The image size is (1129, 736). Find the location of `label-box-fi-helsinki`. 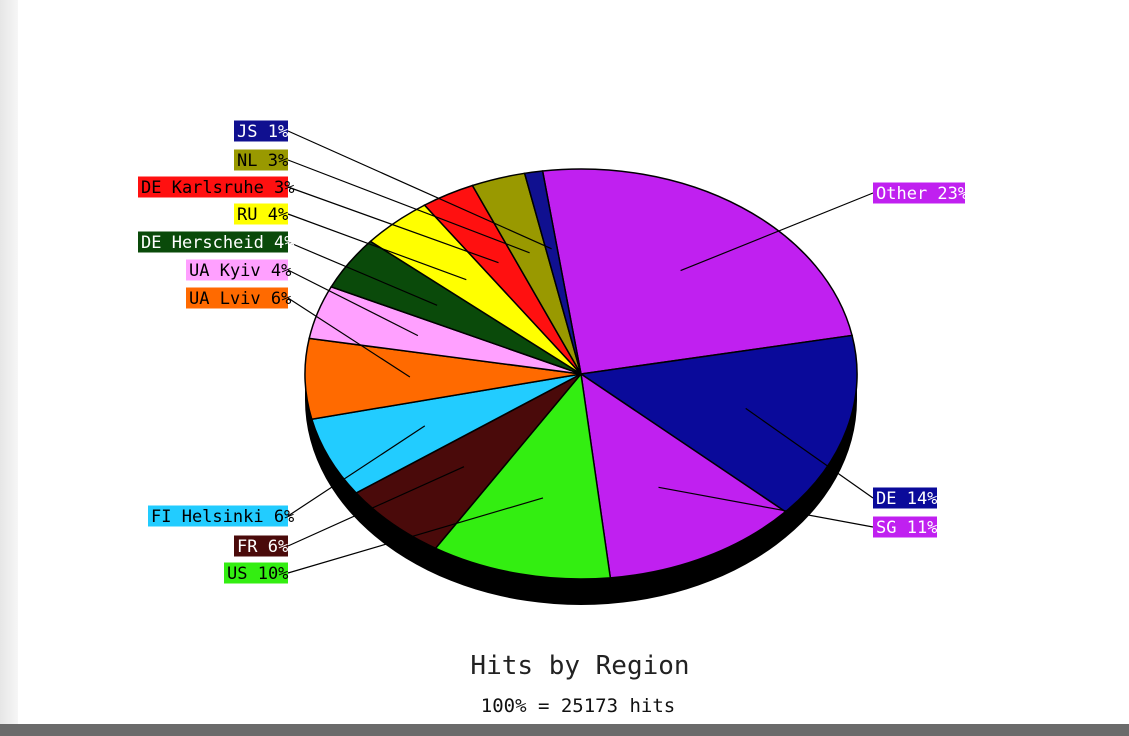

label-box-fi-helsinki is located at coordinates (218, 516).